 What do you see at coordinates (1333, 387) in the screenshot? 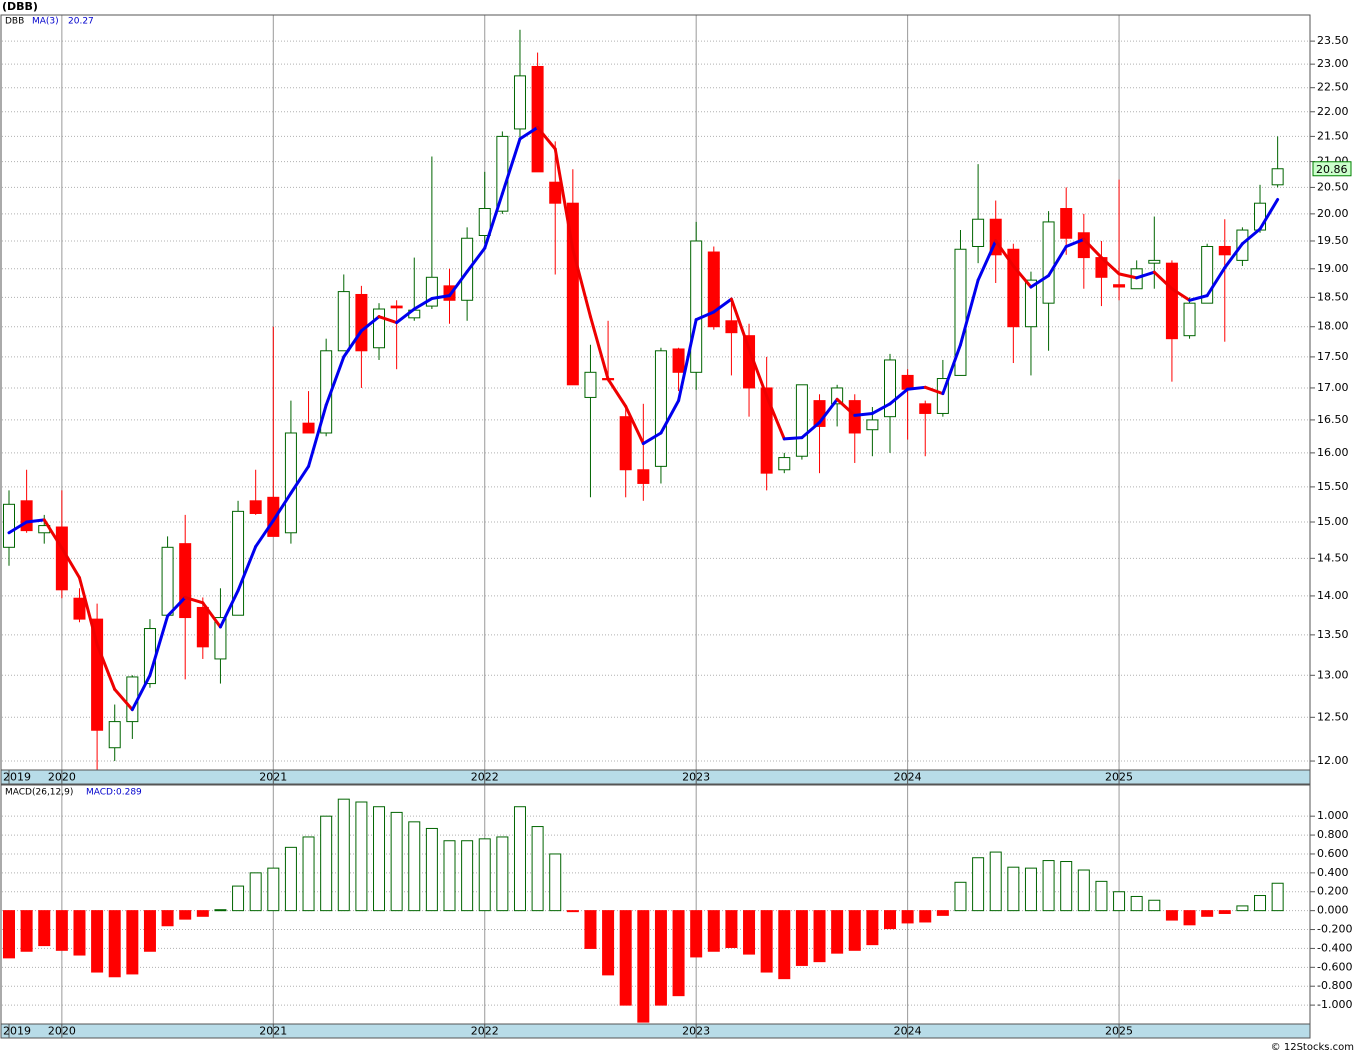
I see `y-tick-label: 17.00` at bounding box center [1333, 387].